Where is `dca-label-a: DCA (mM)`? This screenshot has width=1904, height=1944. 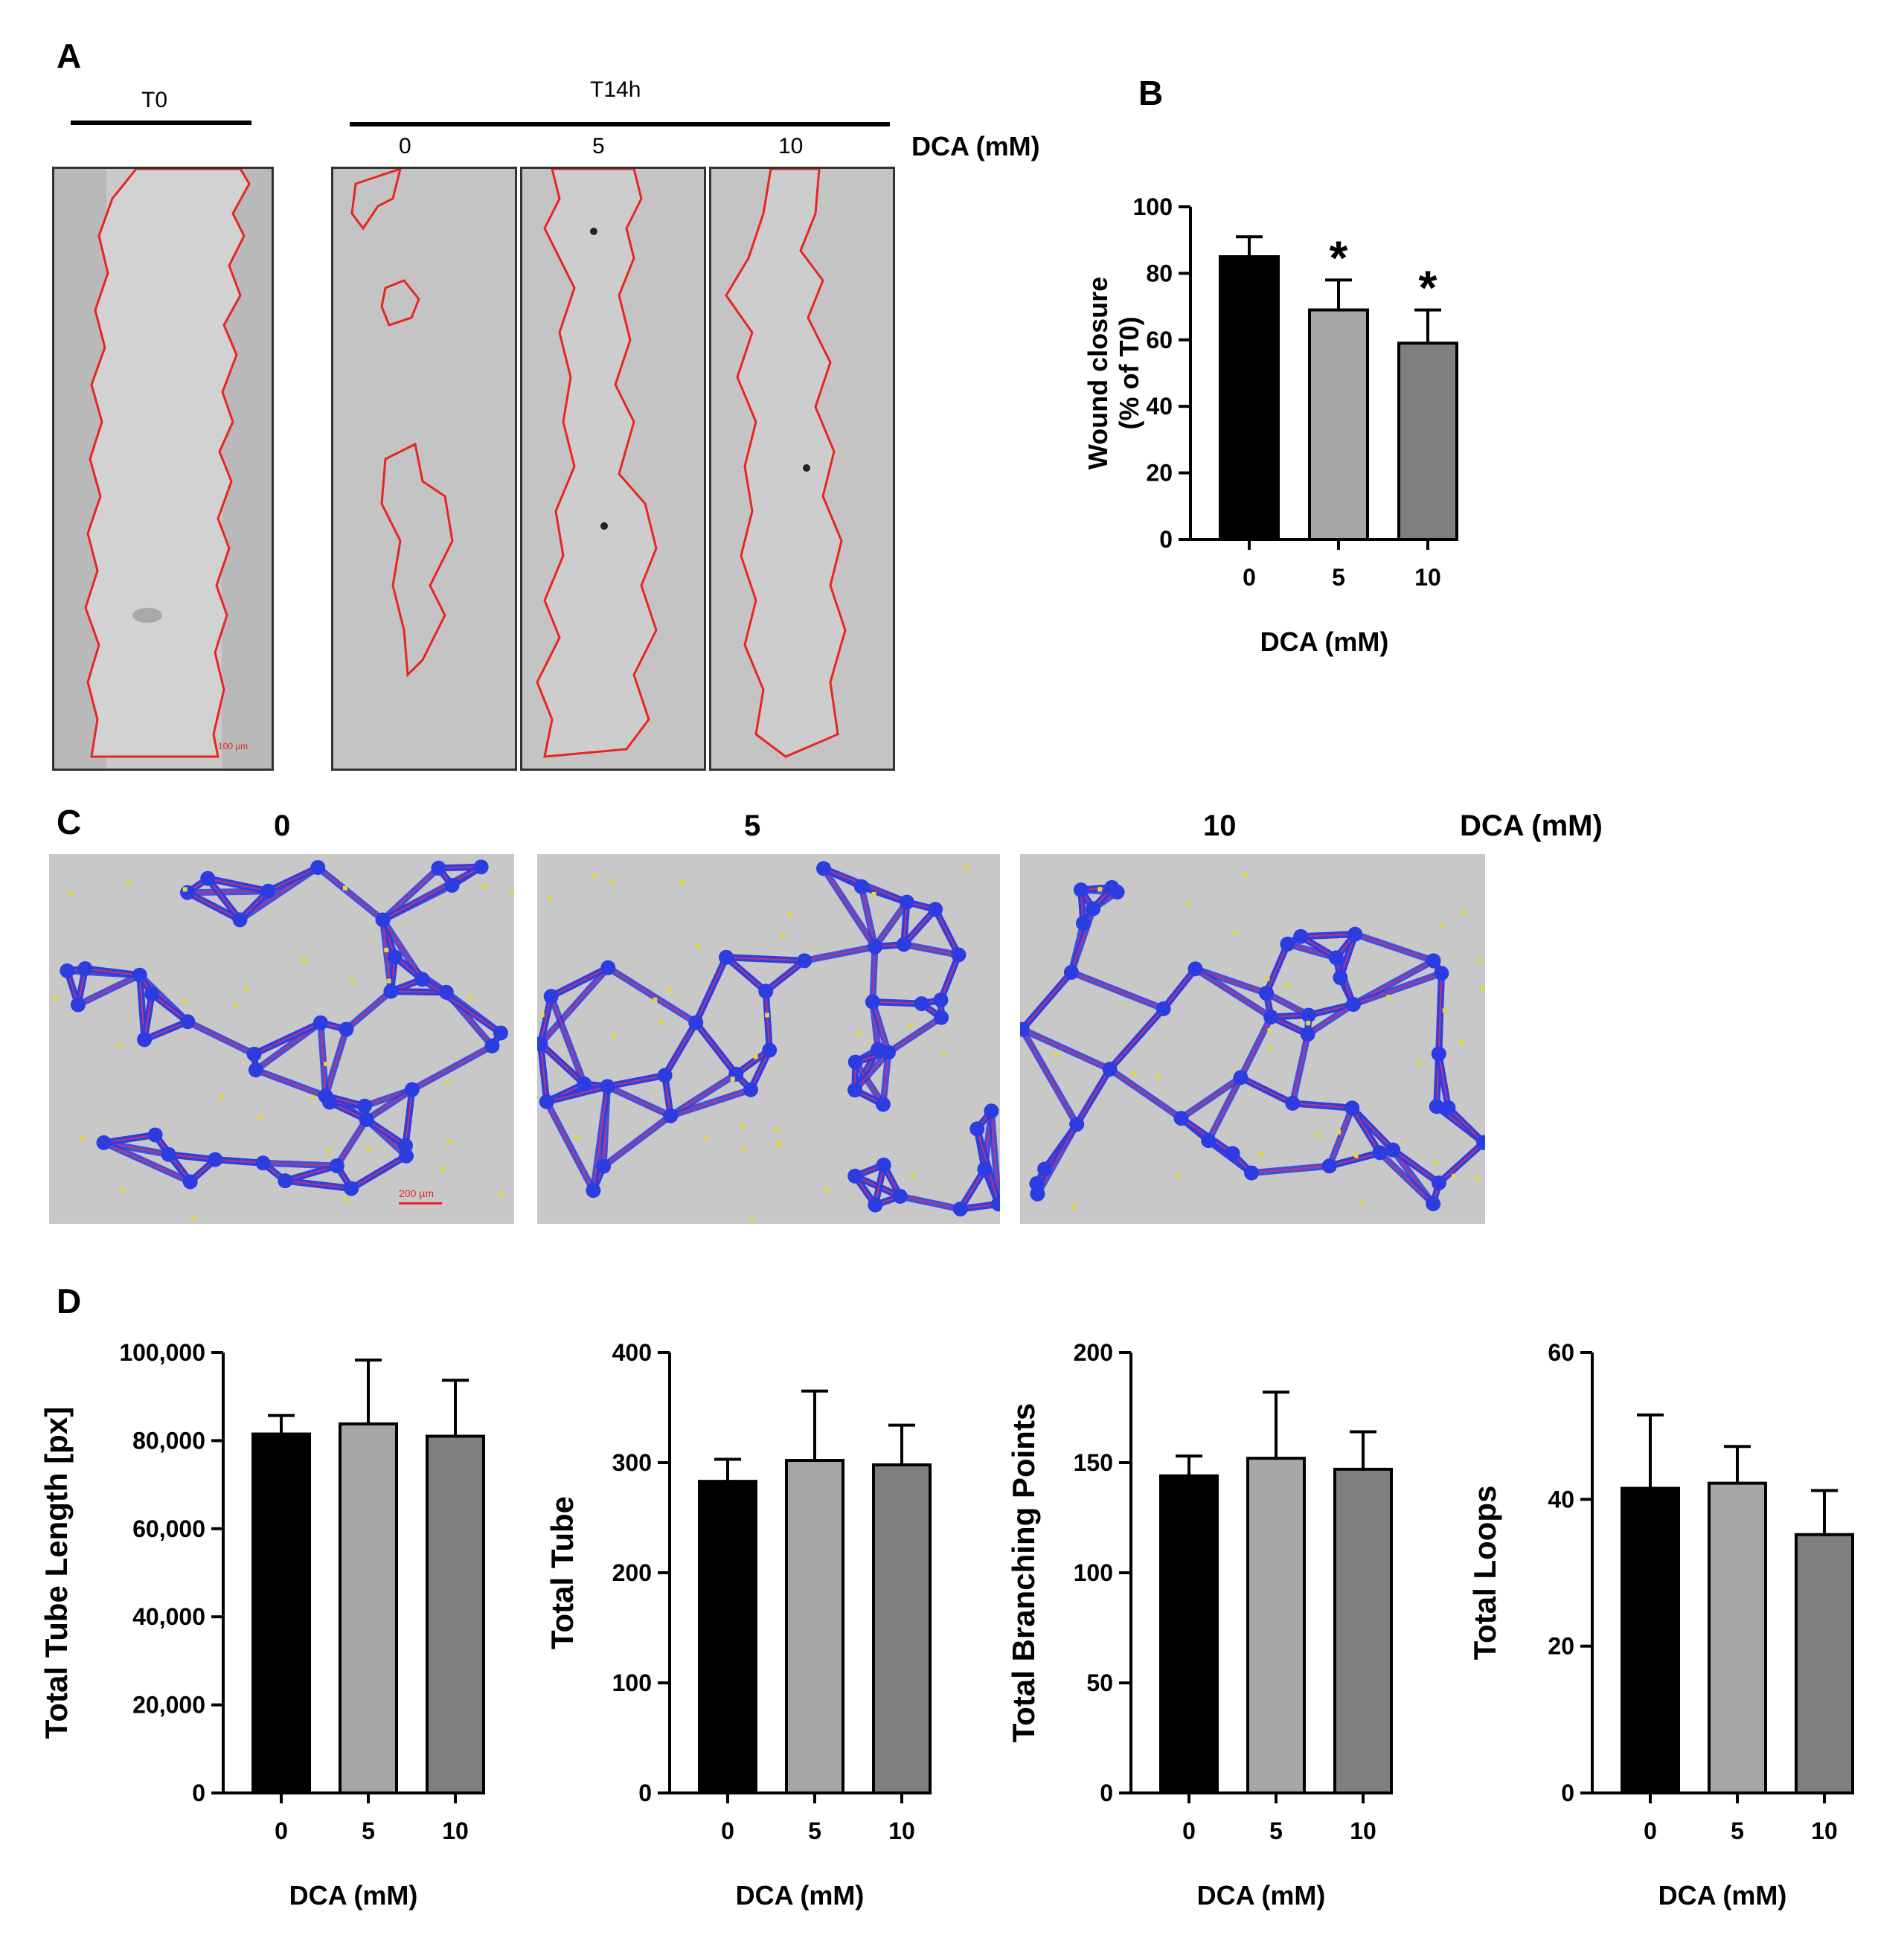
dca-label-a: DCA (mM) is located at coordinates (975, 146).